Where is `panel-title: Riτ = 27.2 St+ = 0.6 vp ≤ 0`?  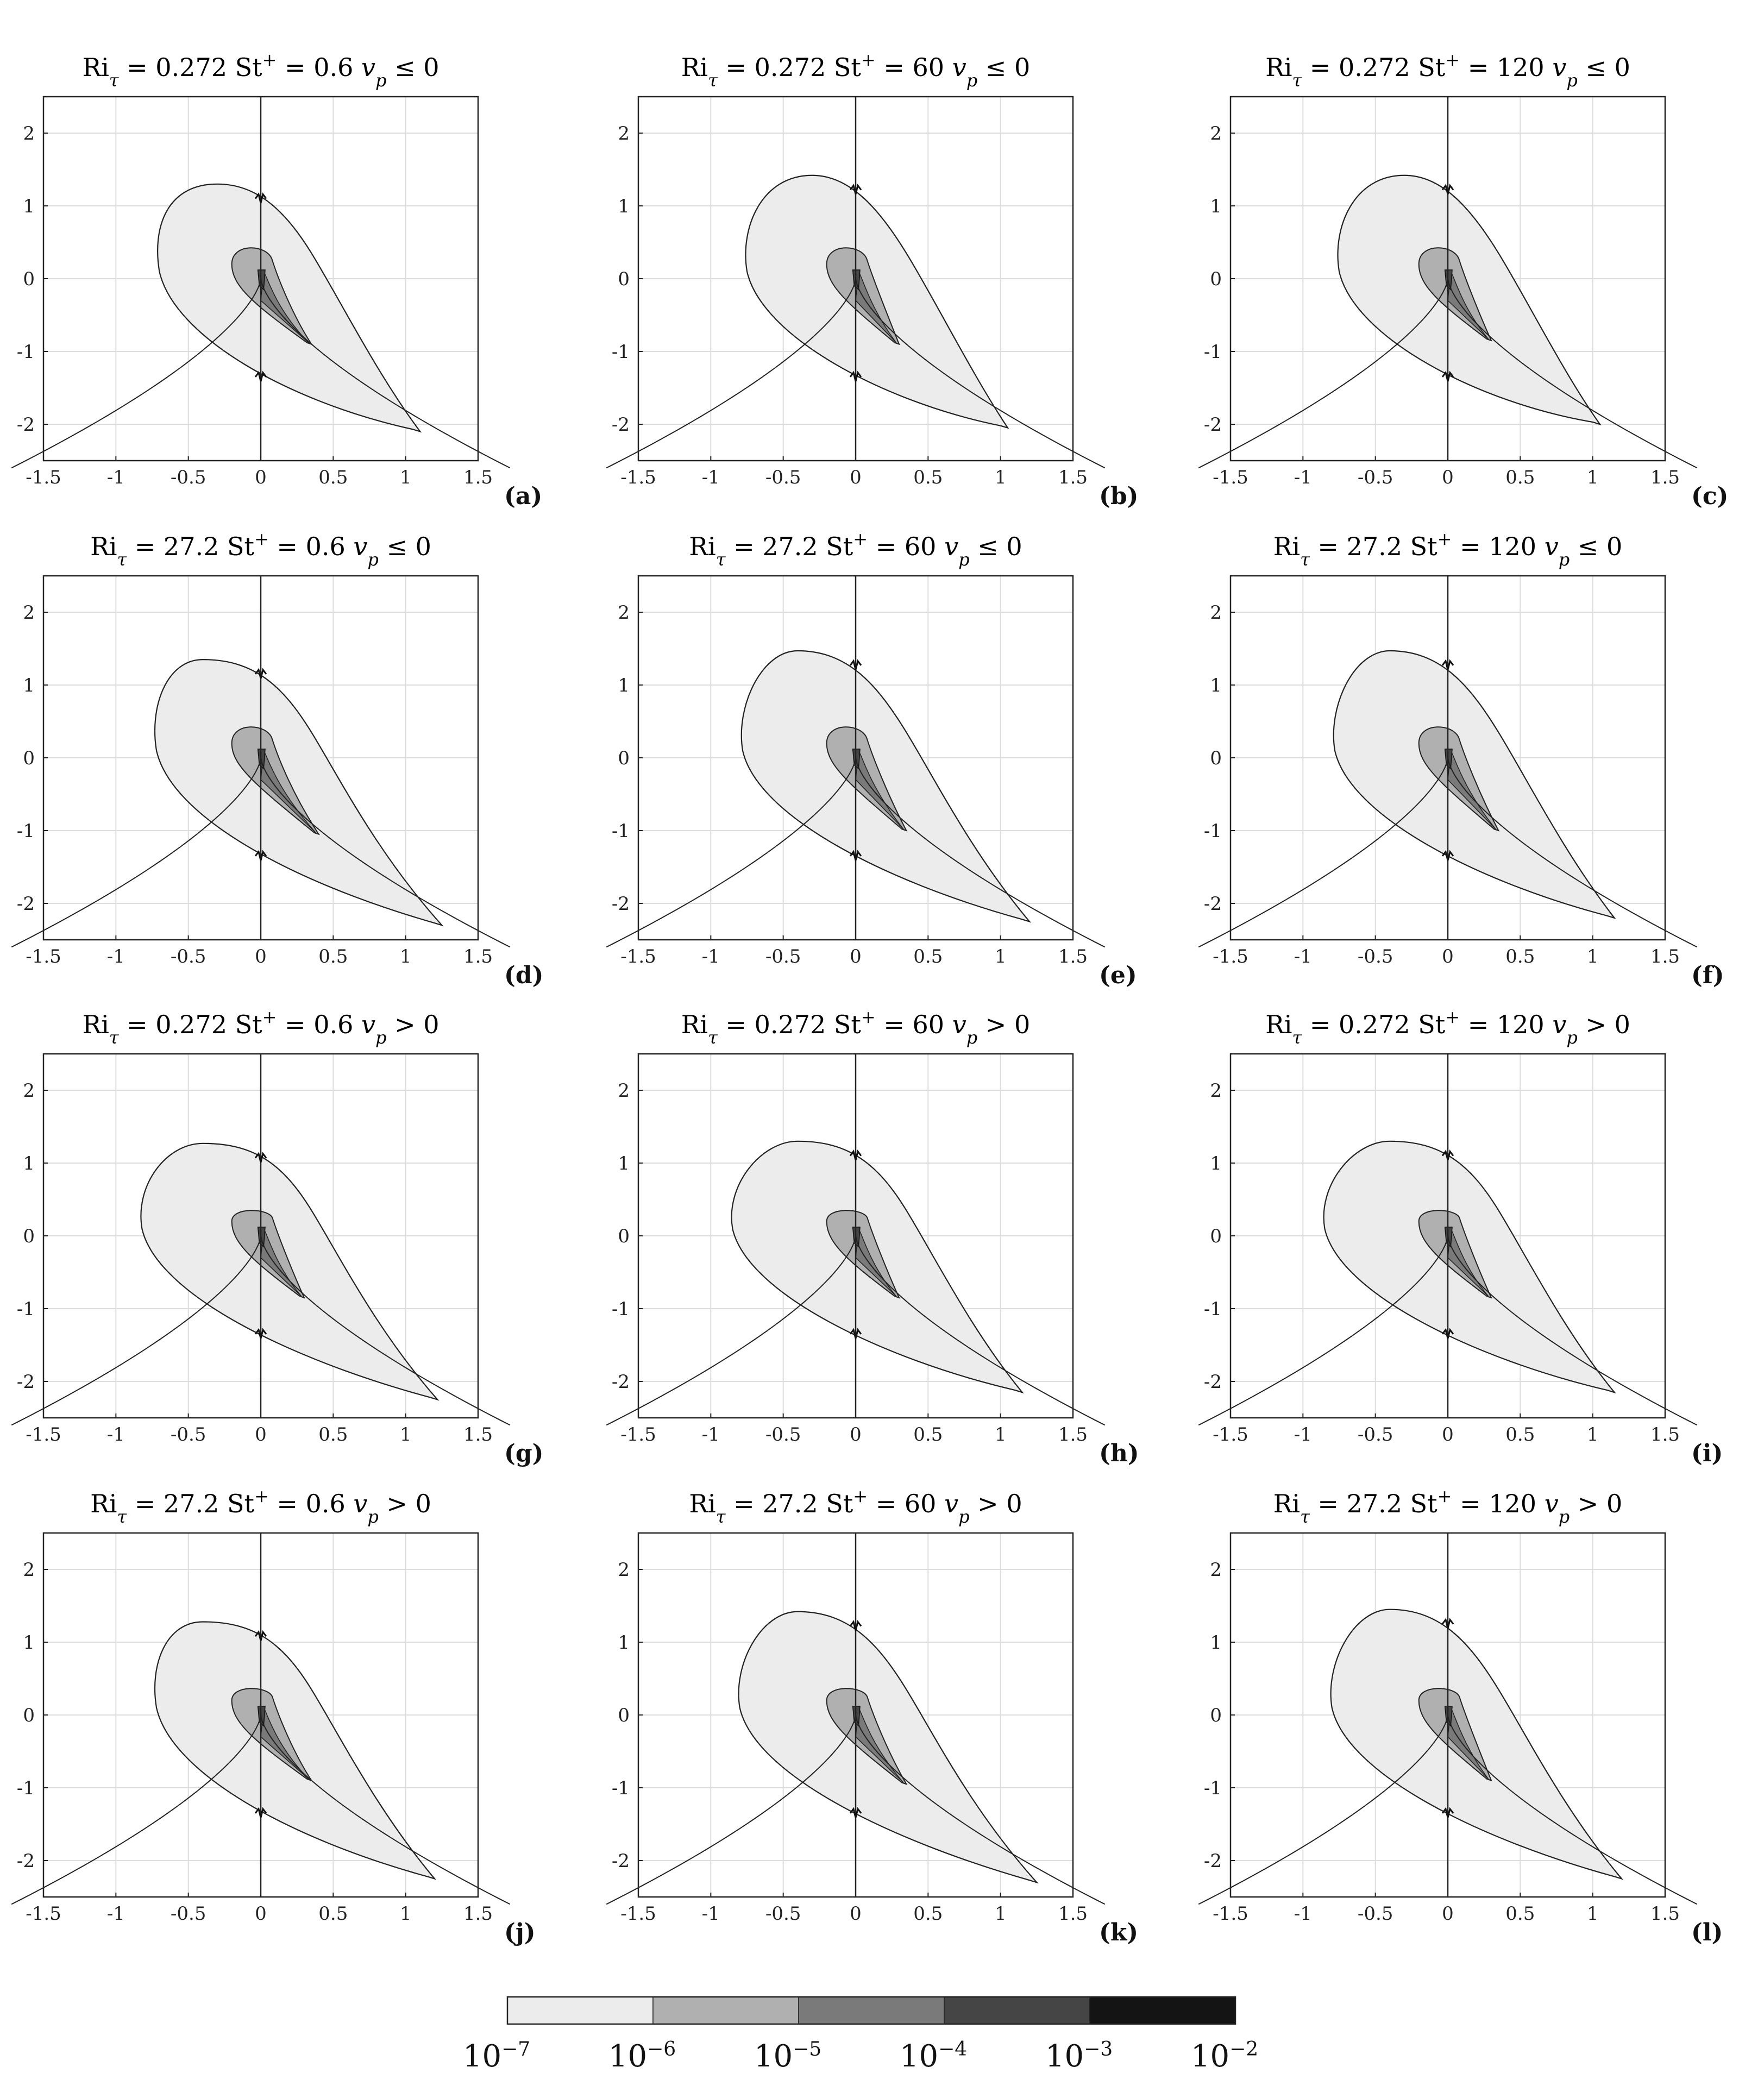
panel-title: Riτ = 27.2 St+ = 0.6 vp ≤ 0 is located at coordinates (260, 549).